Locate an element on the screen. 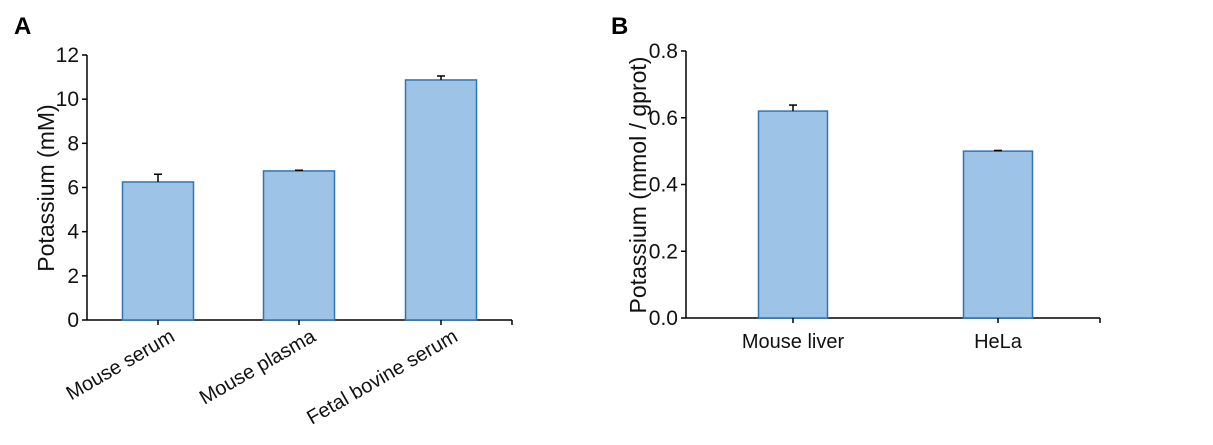 This screenshot has height=445, width=1213. y-tick-label: 4 is located at coordinates (73, 232).